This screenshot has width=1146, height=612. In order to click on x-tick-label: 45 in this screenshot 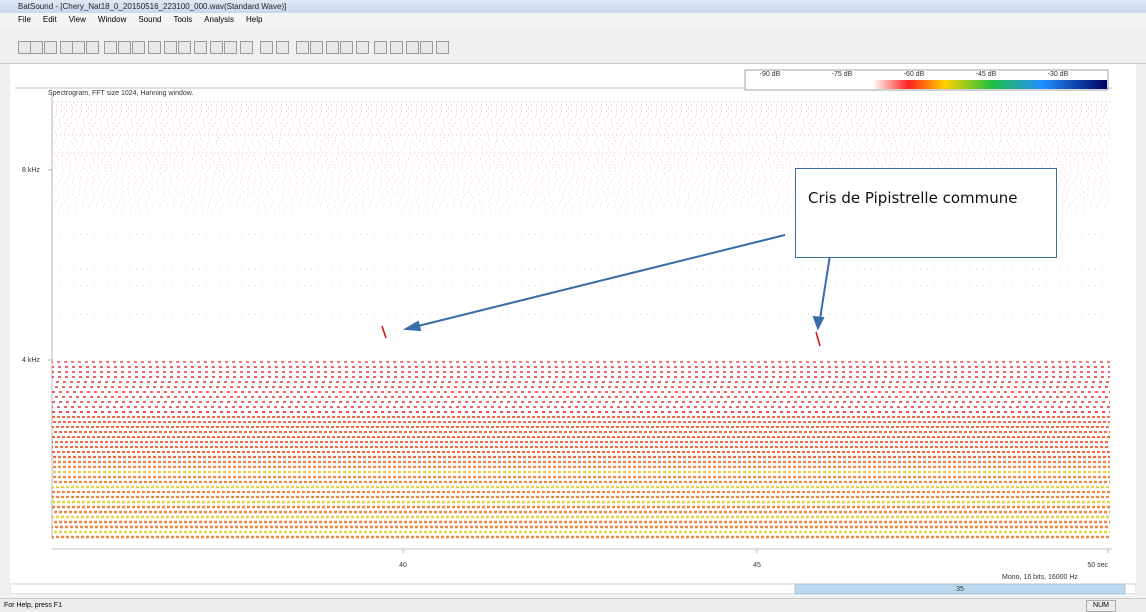, I will do `click(757, 565)`.